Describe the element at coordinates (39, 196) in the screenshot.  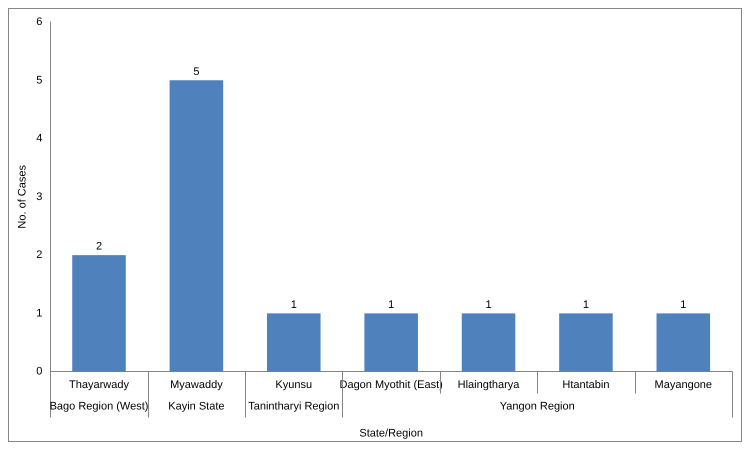
I see `y-tick-label: 3` at that location.